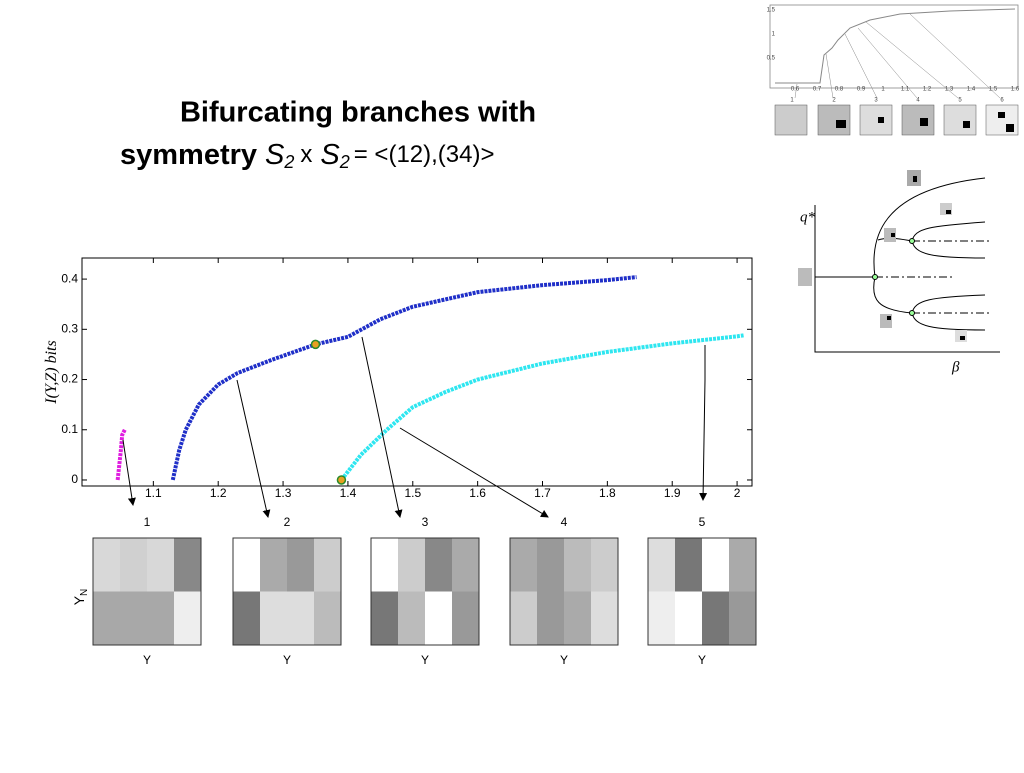  What do you see at coordinates (927, 90) in the screenshot?
I see `thumb-tick-label: 1.2` at bounding box center [927, 90].